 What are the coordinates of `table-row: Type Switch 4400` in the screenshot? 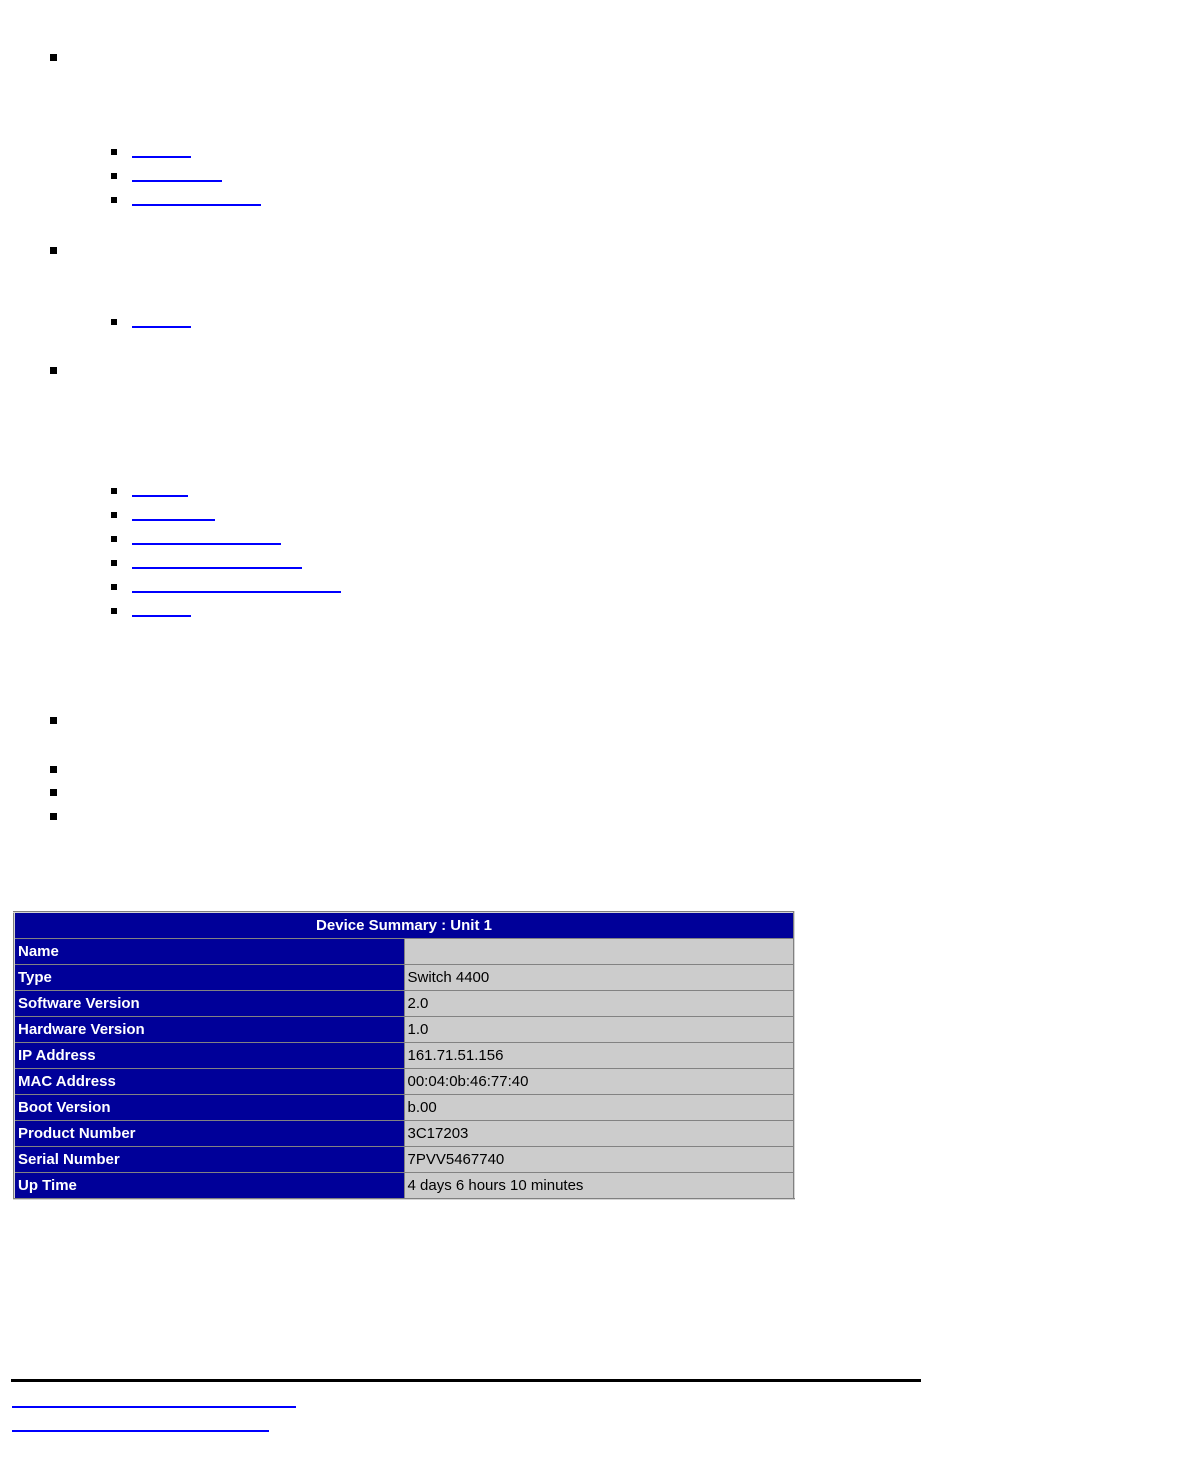 It's located at (404, 977).